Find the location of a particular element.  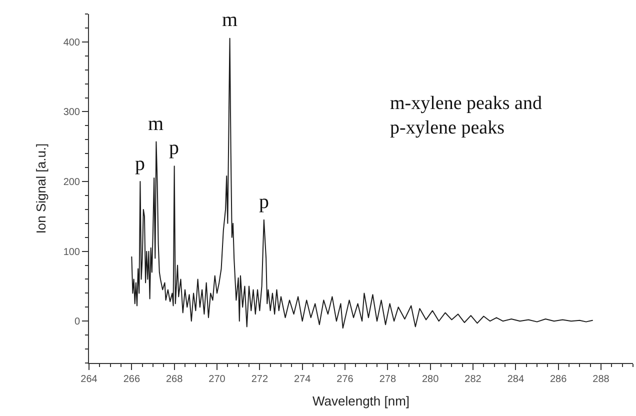

x-tick-label: 272 is located at coordinates (259, 379).